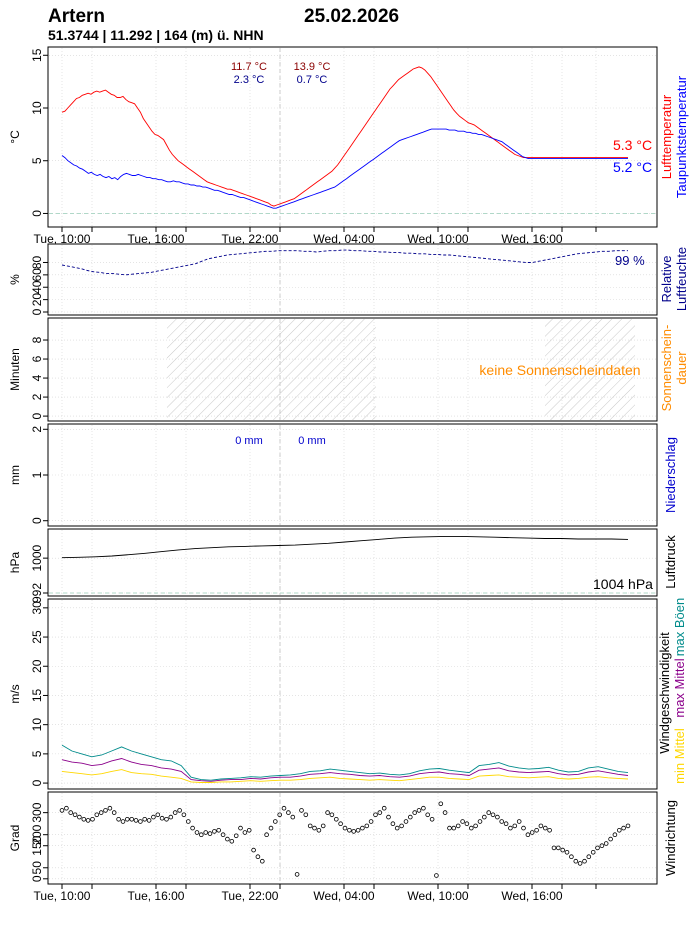  Describe the element at coordinates (679, 627) in the screenshot. I see `wind-gust-axis-title: max Böen` at that location.